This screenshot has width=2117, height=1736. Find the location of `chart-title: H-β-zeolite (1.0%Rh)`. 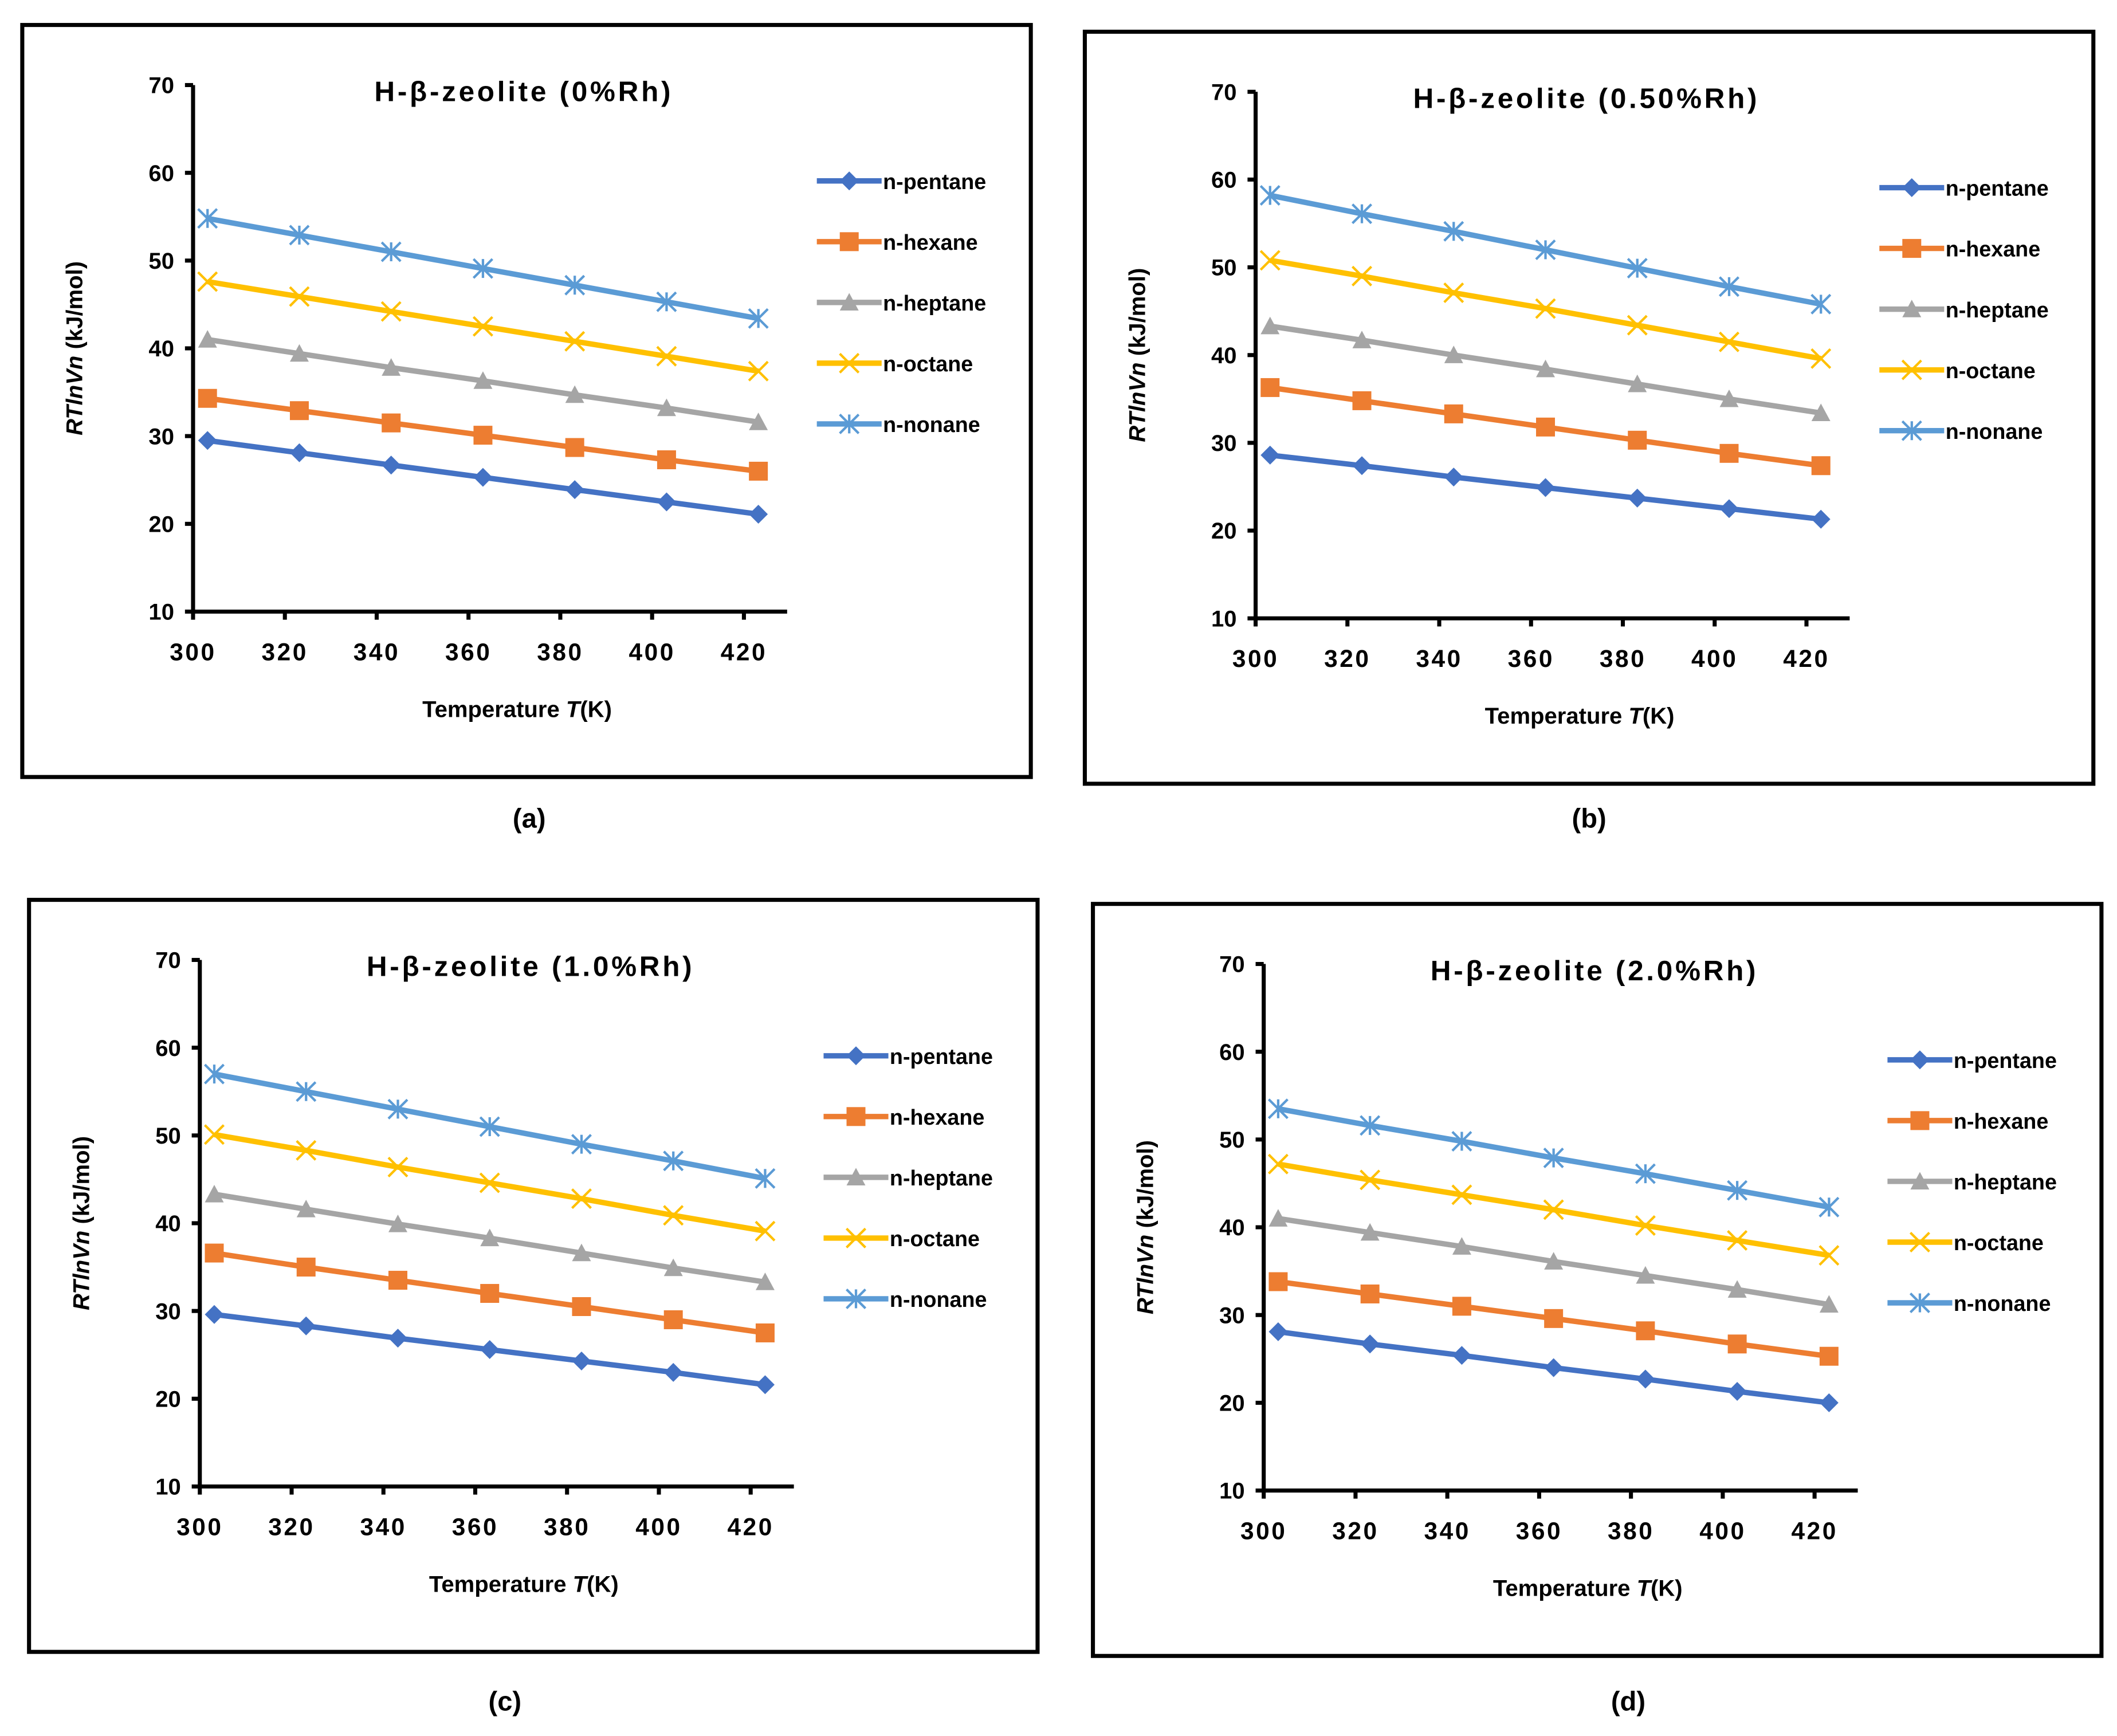

chart-title: H-β-zeolite (1.0%Rh) is located at coordinates (531, 967).